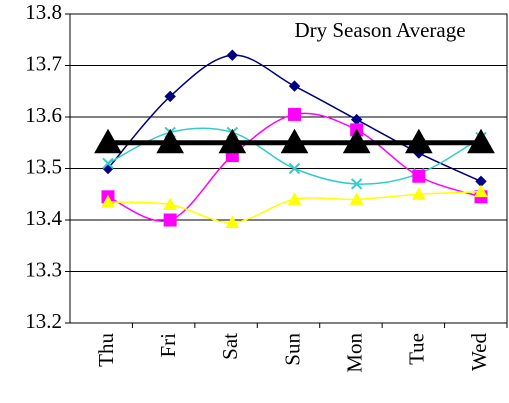 The width and height of the screenshot is (509, 403). I want to click on y-tick-label: 13.4, so click(43, 218).